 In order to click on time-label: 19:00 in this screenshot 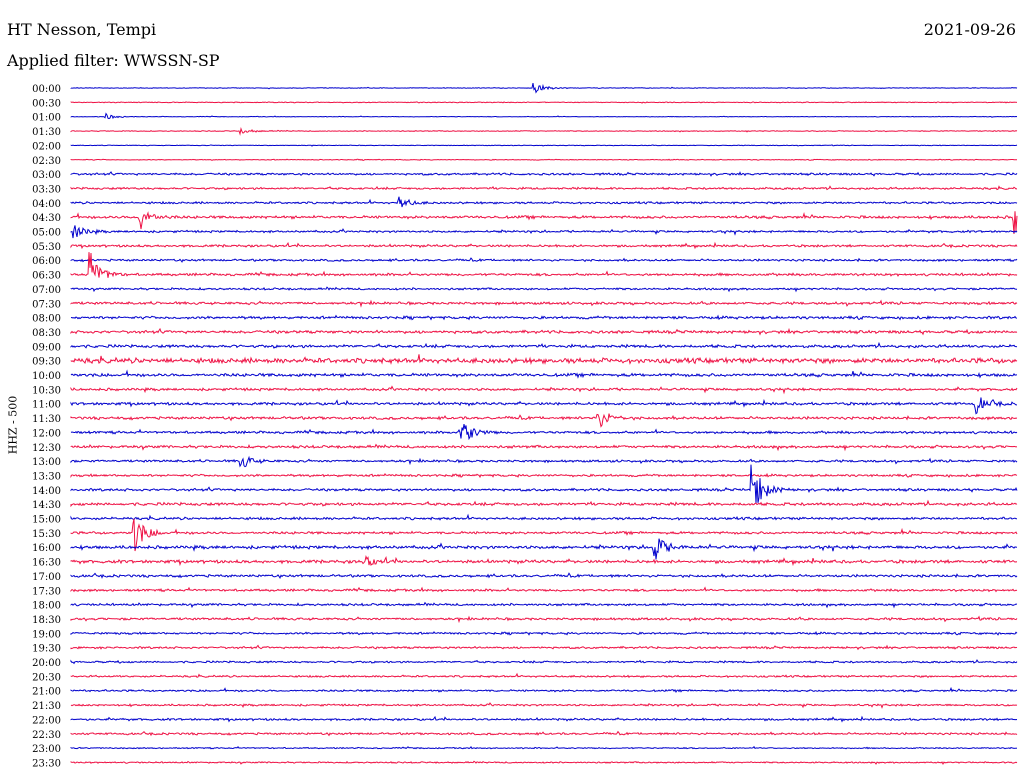, I will do `click(46, 634)`.